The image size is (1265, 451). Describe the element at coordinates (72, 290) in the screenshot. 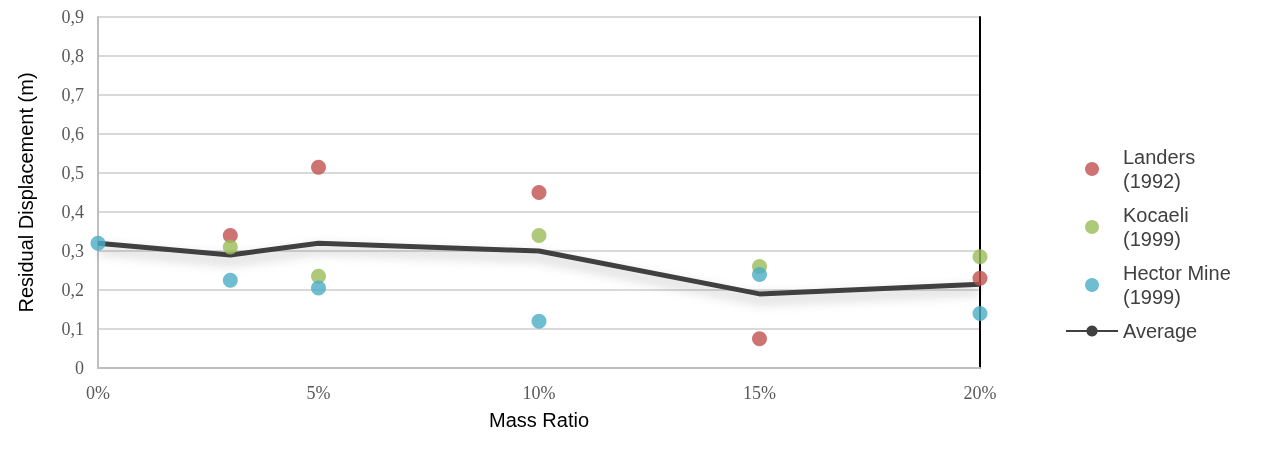

I see `y-tick-label: 0,2` at that location.